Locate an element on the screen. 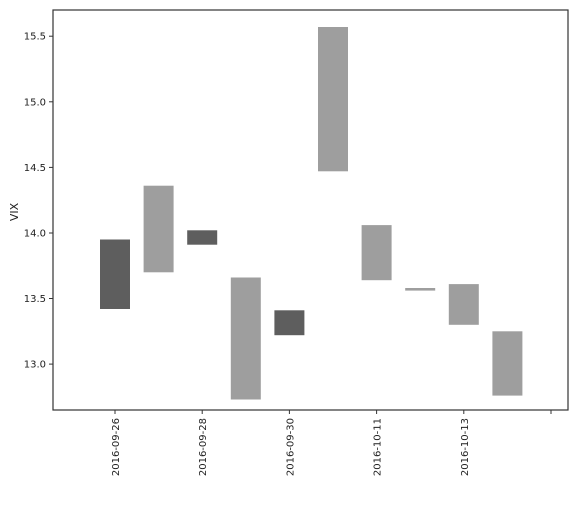 The image size is (578, 512). y-tick-label: 13.0 is located at coordinates (35, 365).